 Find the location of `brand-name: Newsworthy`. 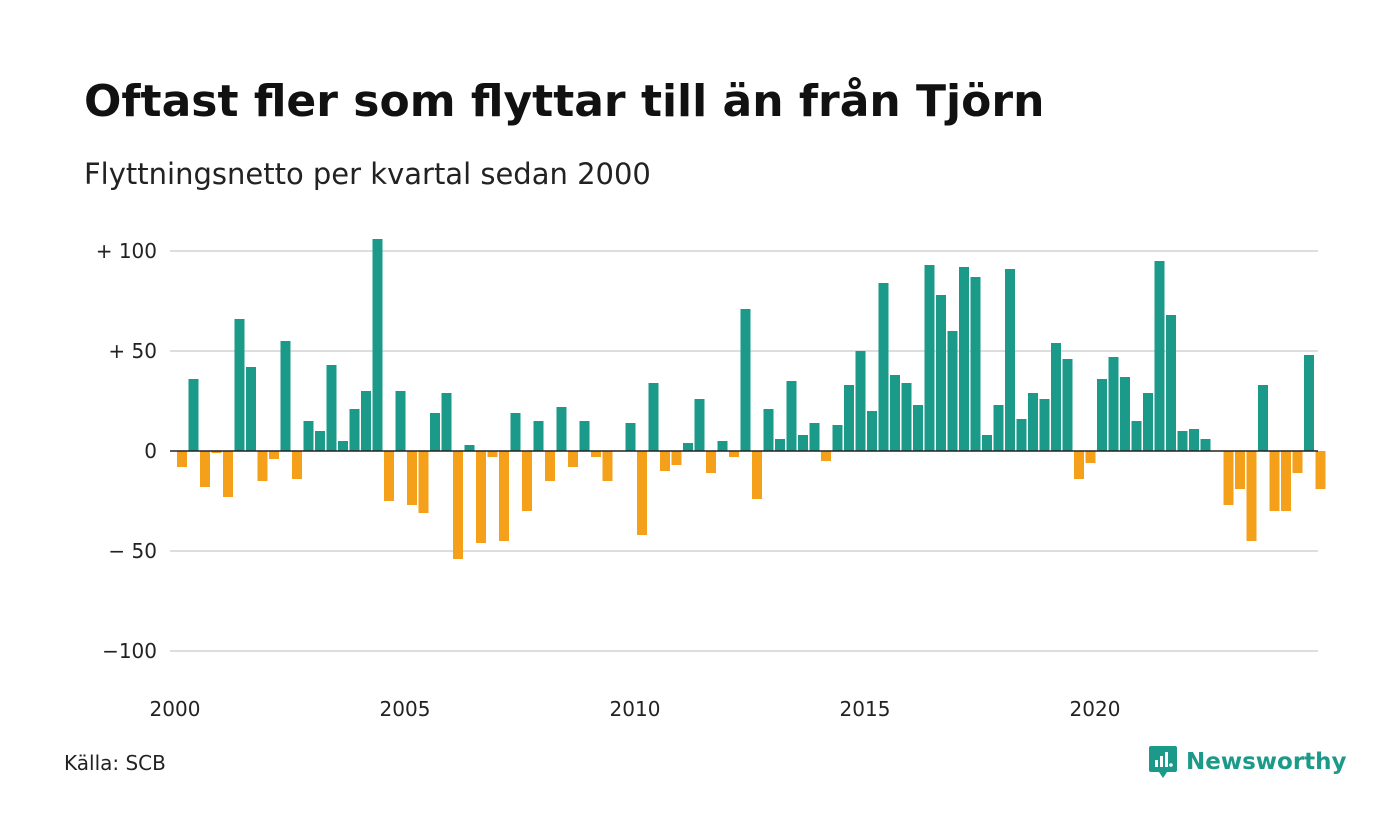

brand-name: Newsworthy is located at coordinates (1266, 762).